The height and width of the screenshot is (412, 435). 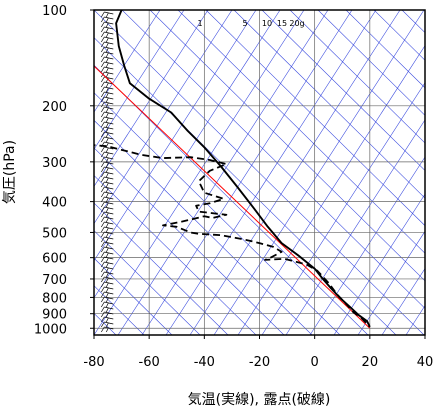 I want to click on y-tick-label: 200, so click(x=54, y=107).